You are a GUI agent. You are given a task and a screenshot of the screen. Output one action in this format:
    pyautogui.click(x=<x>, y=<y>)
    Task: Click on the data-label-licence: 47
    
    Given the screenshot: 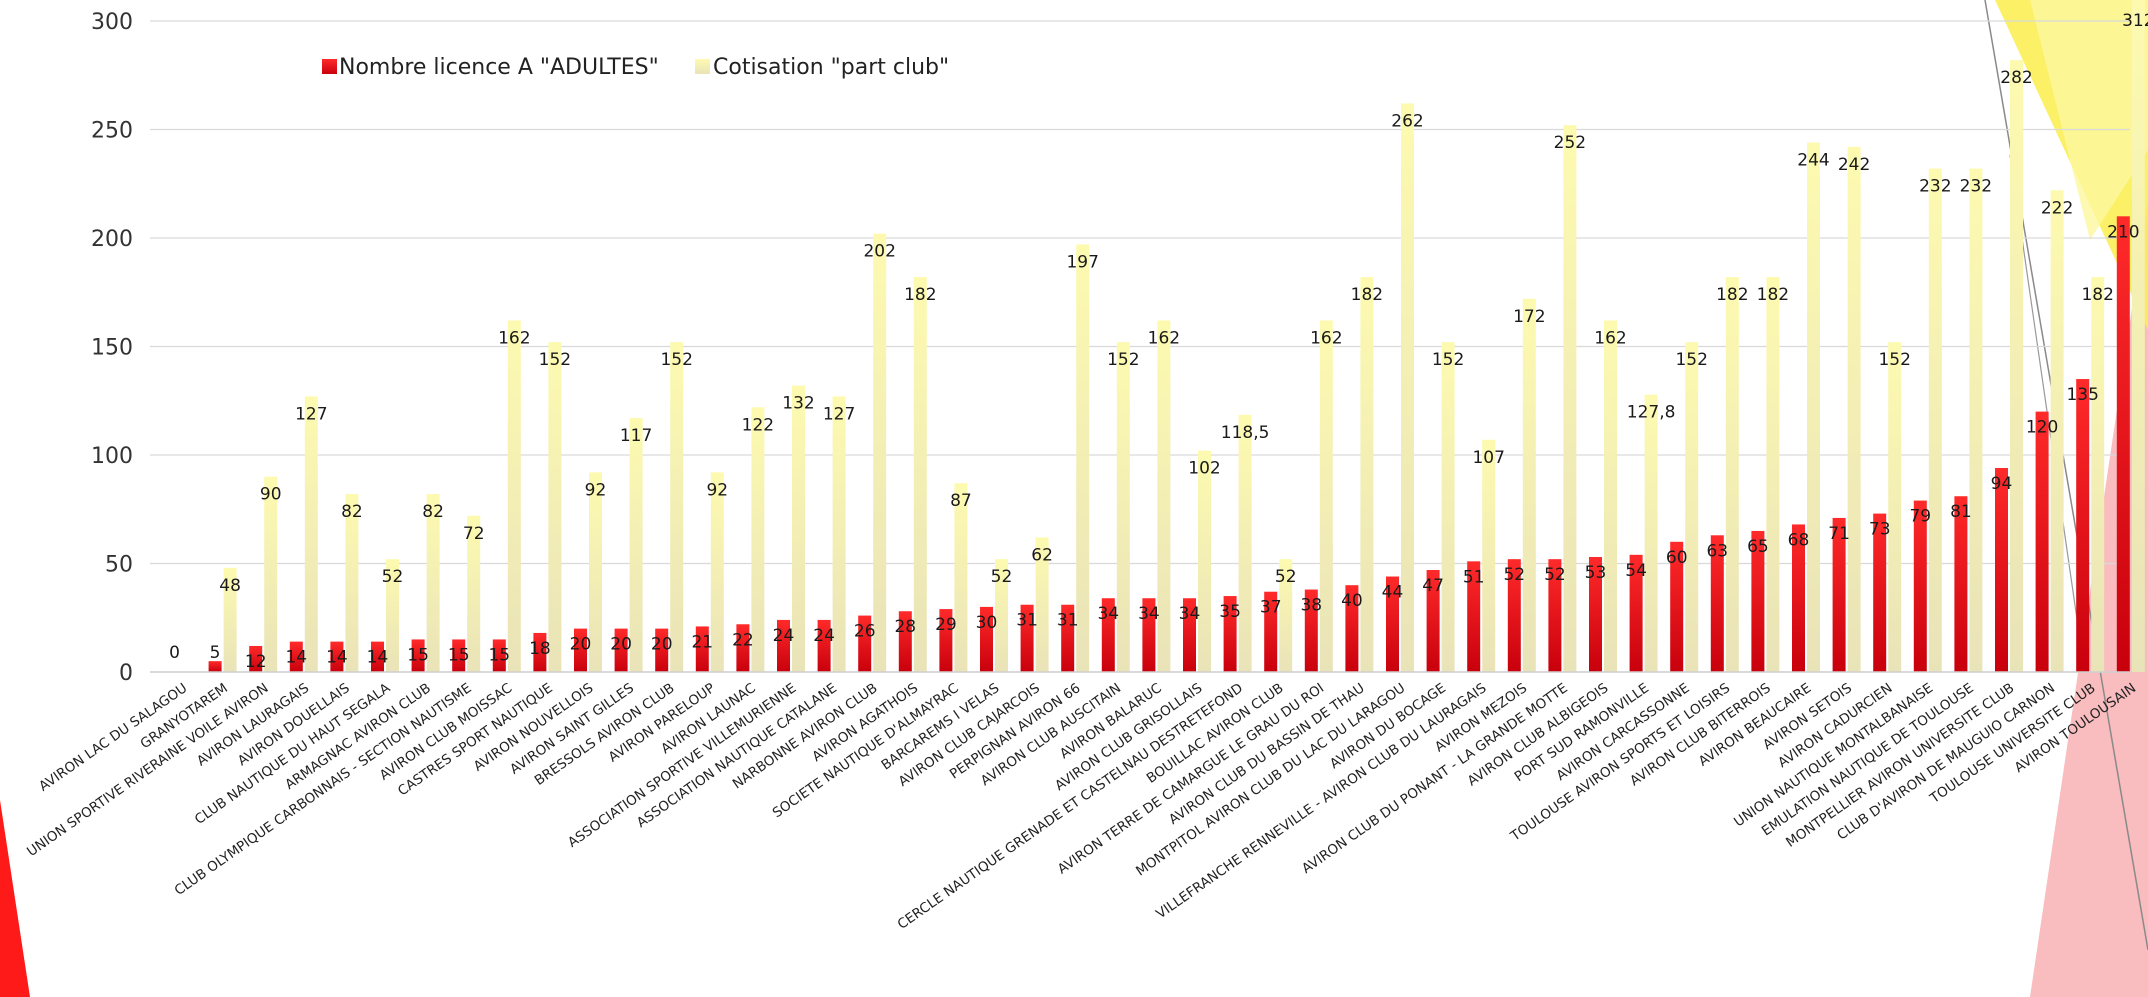 What is the action you would take?
    pyautogui.click(x=1433, y=586)
    